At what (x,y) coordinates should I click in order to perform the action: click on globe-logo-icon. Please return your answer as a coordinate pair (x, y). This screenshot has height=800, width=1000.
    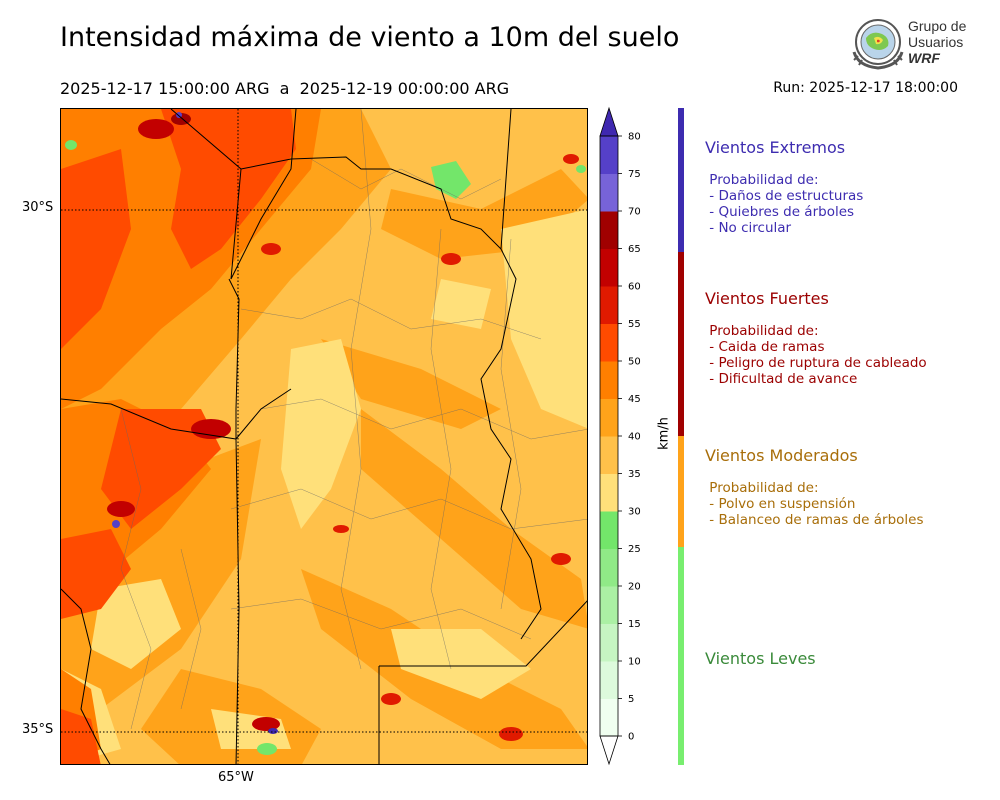
    Looking at the image, I should click on (878, 44).